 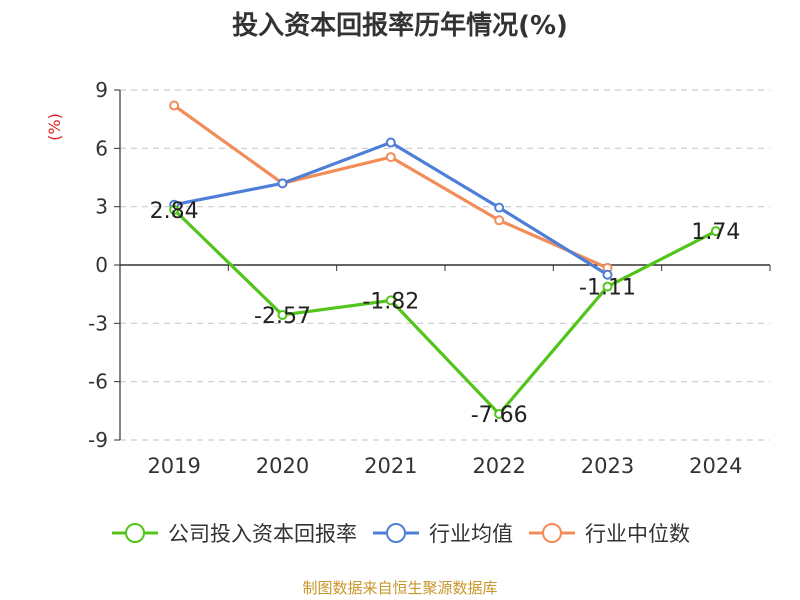 What do you see at coordinates (98, 382) in the screenshot?
I see `y-tick-label-5: -6` at bounding box center [98, 382].